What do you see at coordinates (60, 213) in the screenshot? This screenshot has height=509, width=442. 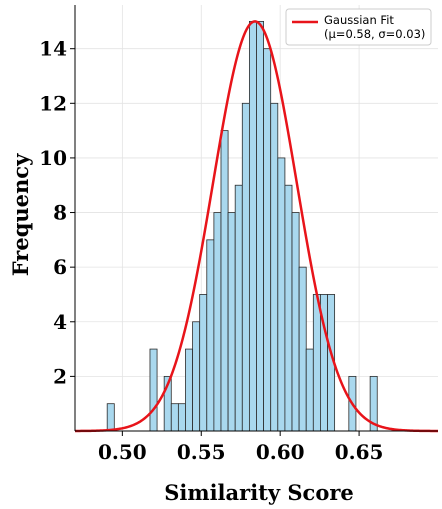 I see `y-tick-label: 8` at bounding box center [60, 213].